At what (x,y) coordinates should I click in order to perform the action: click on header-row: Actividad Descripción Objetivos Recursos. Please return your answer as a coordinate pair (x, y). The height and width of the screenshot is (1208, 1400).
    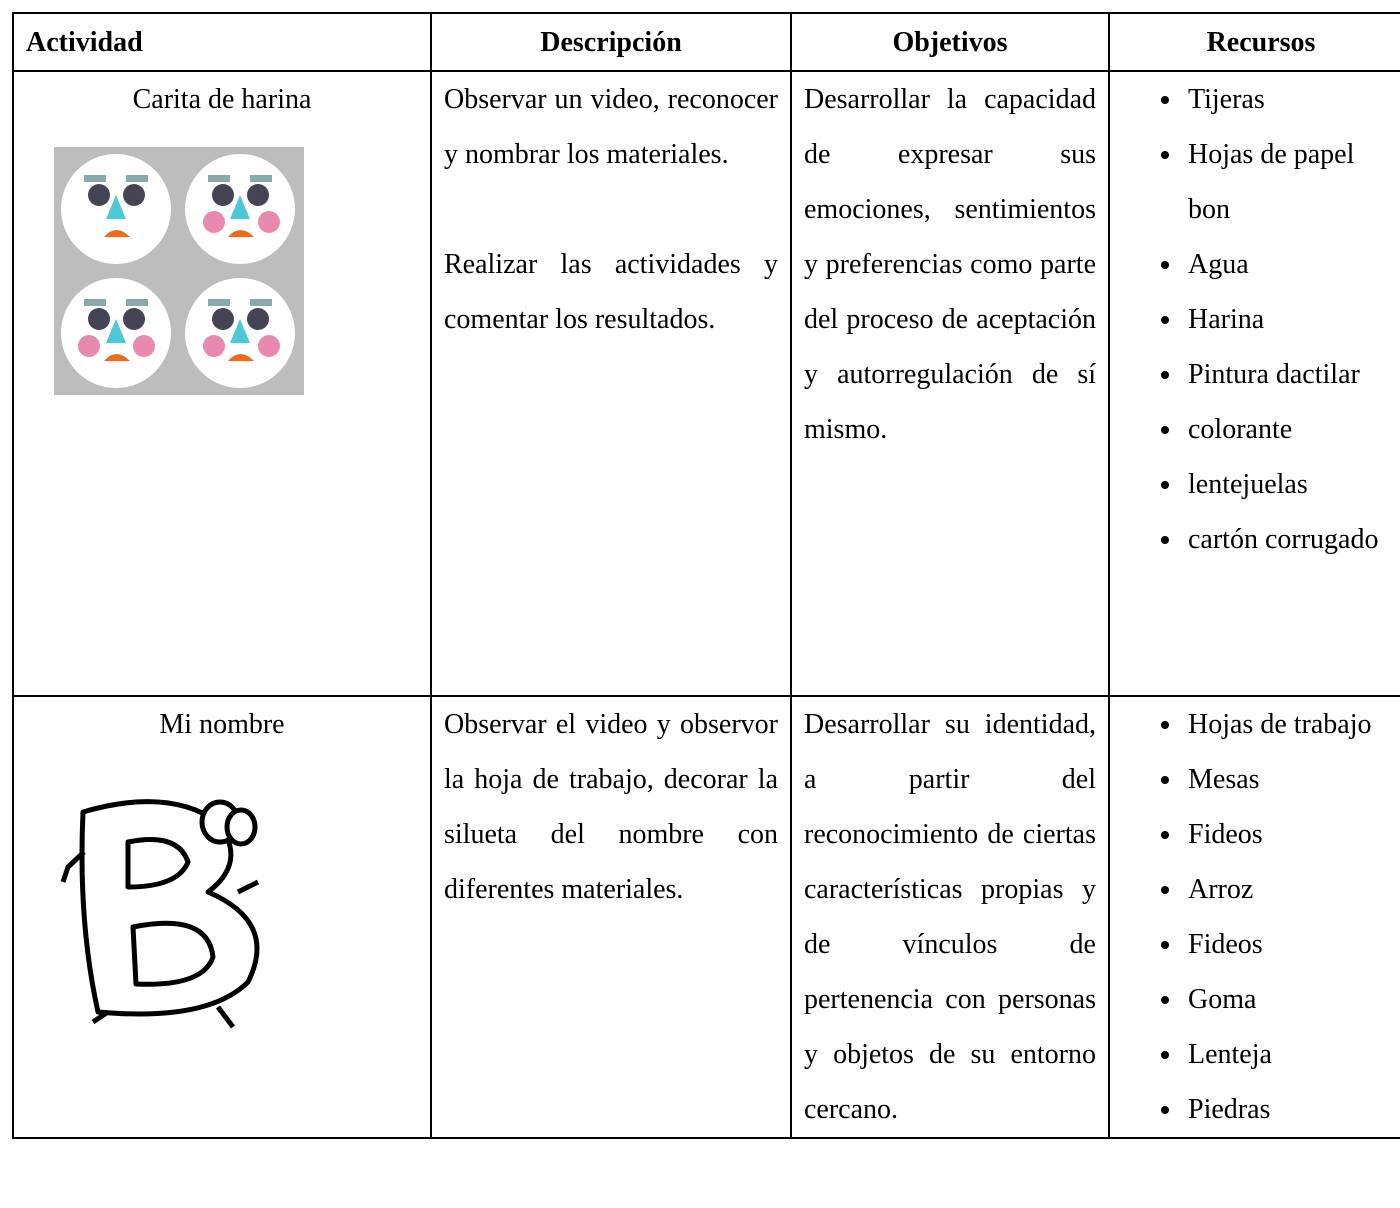
    Looking at the image, I should click on (706, 42).